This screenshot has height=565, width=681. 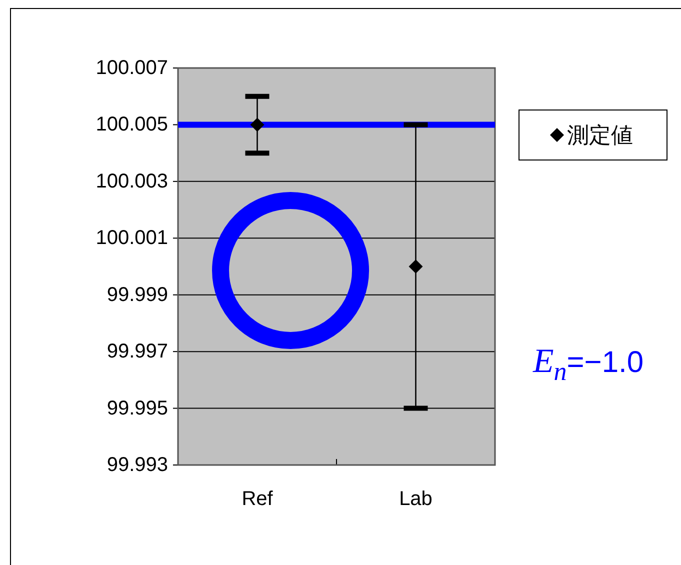 What do you see at coordinates (588, 364) in the screenshot?
I see `text: E$_{n}$=−1.0` at bounding box center [588, 364].